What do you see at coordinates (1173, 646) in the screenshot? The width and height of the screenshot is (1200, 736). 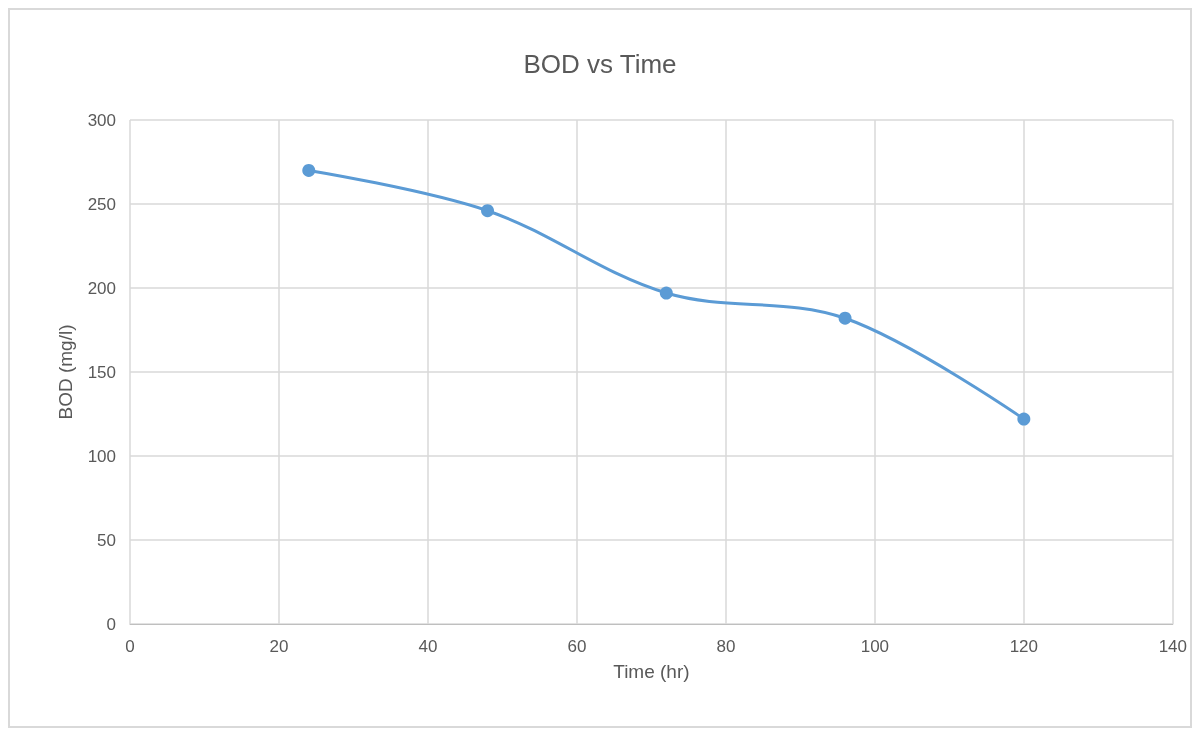 I see `x-tick-label: 140` at bounding box center [1173, 646].